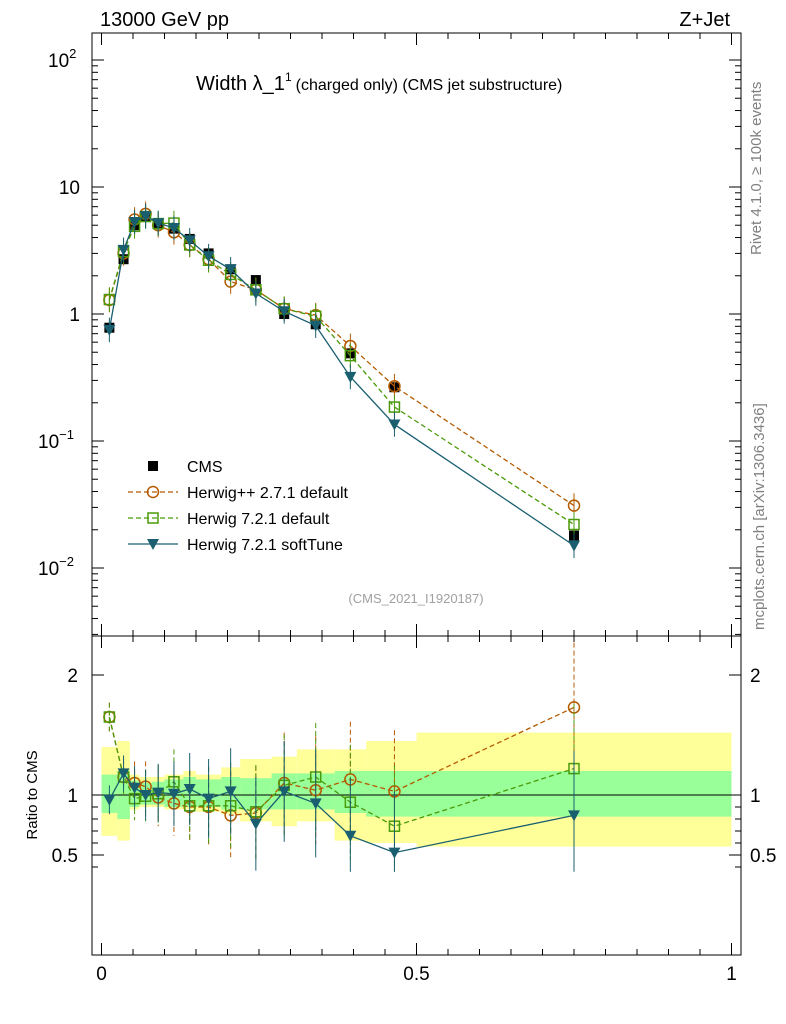 Image resolution: width=786 pixels, height=1024 pixels. I want to click on plot-title-main: Width λ_1, so click(240, 84).